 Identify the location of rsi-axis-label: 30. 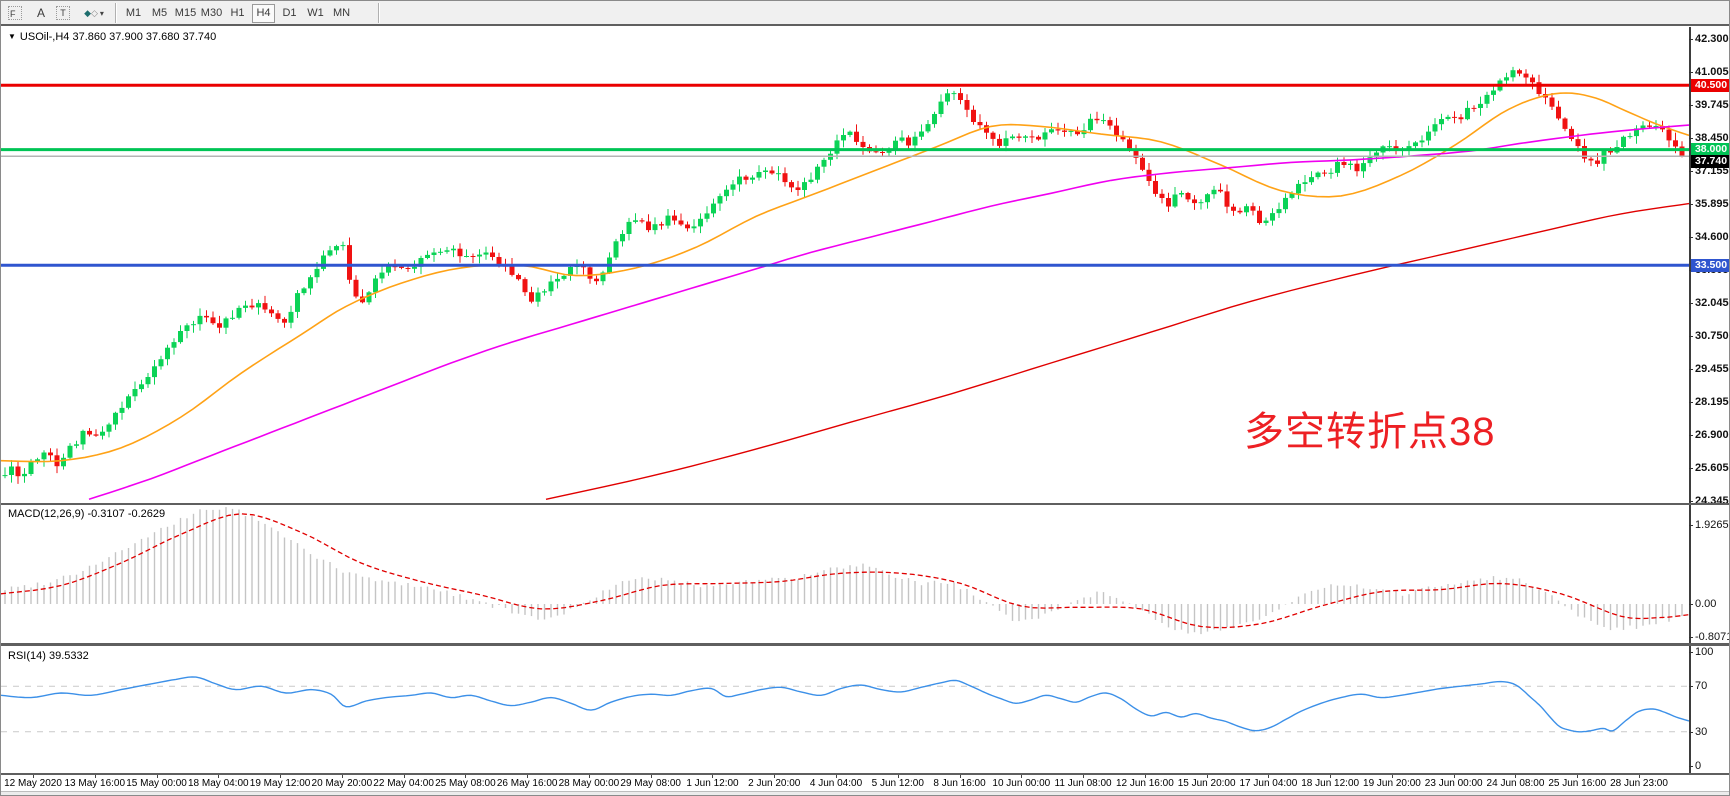
(1701, 731).